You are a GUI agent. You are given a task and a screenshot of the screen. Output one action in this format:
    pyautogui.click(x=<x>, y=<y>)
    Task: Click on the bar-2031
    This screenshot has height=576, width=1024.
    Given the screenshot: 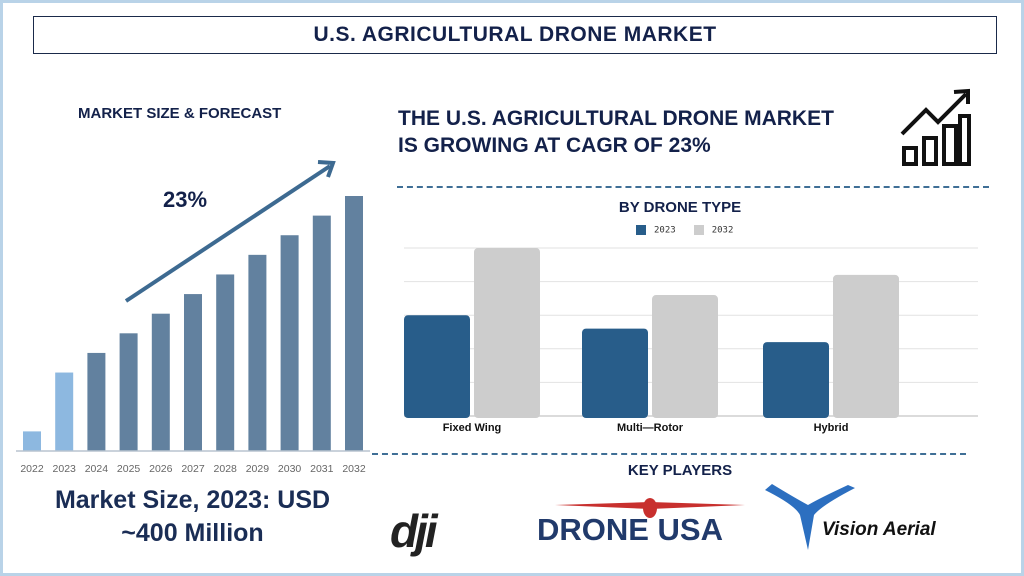 What is the action you would take?
    pyautogui.click(x=321, y=333)
    